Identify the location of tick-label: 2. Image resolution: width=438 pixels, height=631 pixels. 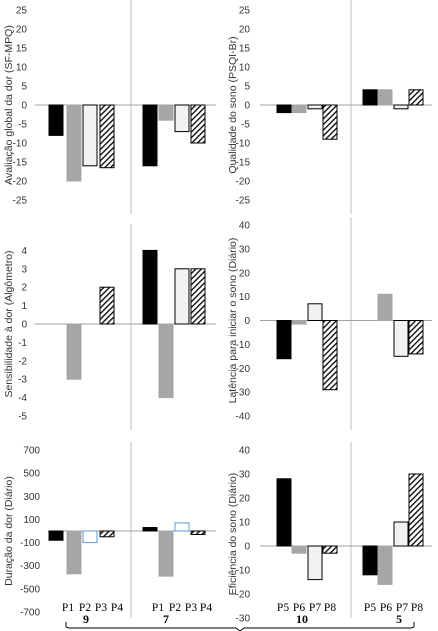
(24, 288).